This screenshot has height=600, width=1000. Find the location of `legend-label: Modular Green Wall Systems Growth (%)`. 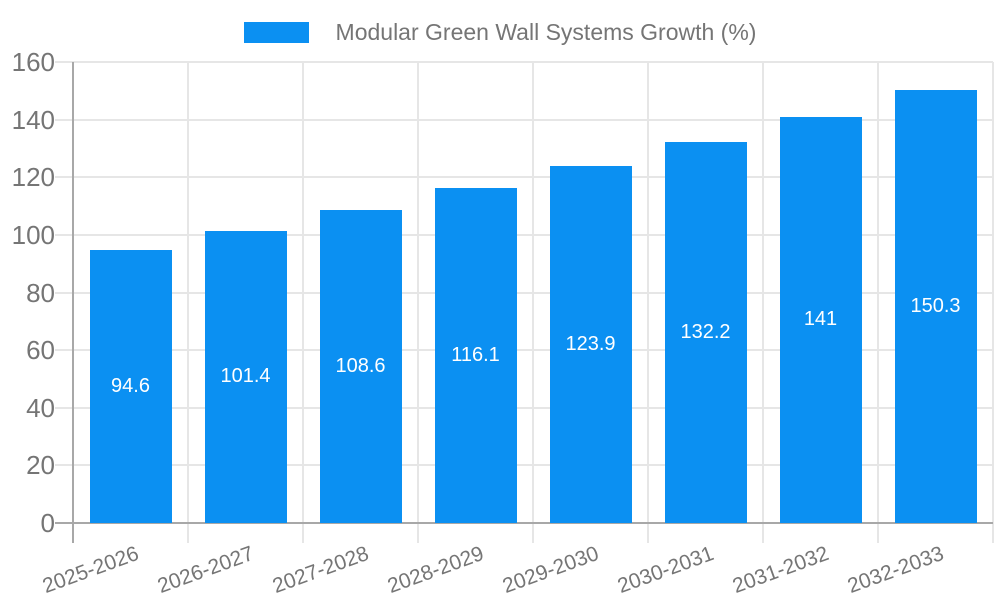

legend-label: Modular Green Wall Systems Growth (%) is located at coordinates (546, 32).